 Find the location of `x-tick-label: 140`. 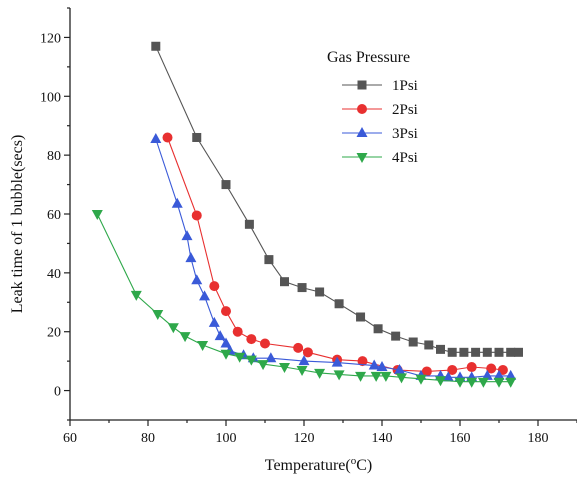

x-tick-label: 140 is located at coordinates (382, 438).